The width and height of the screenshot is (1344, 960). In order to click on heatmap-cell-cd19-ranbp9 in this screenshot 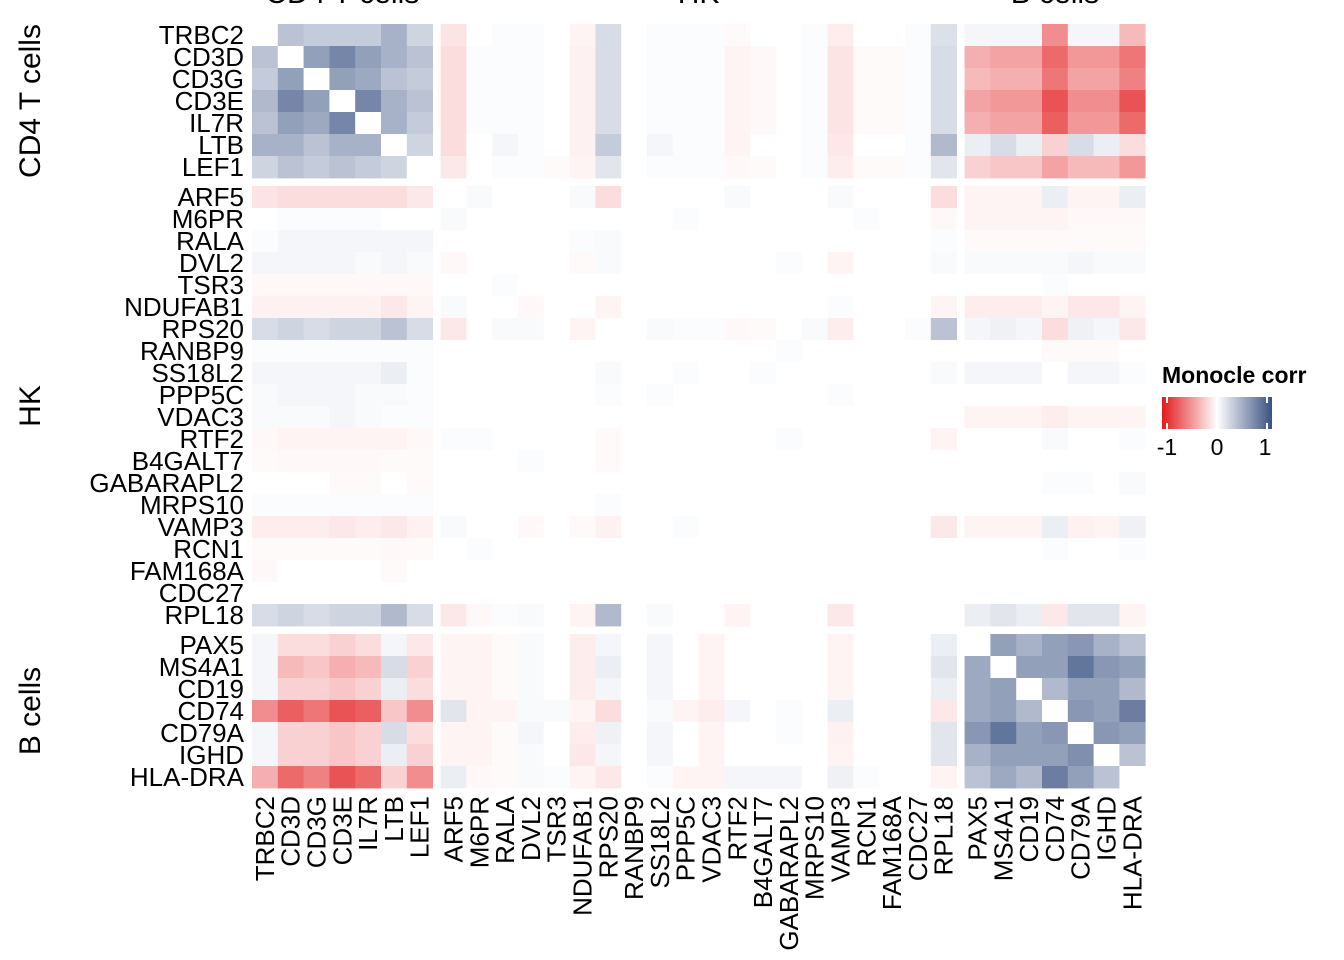, I will do `click(634, 689)`.